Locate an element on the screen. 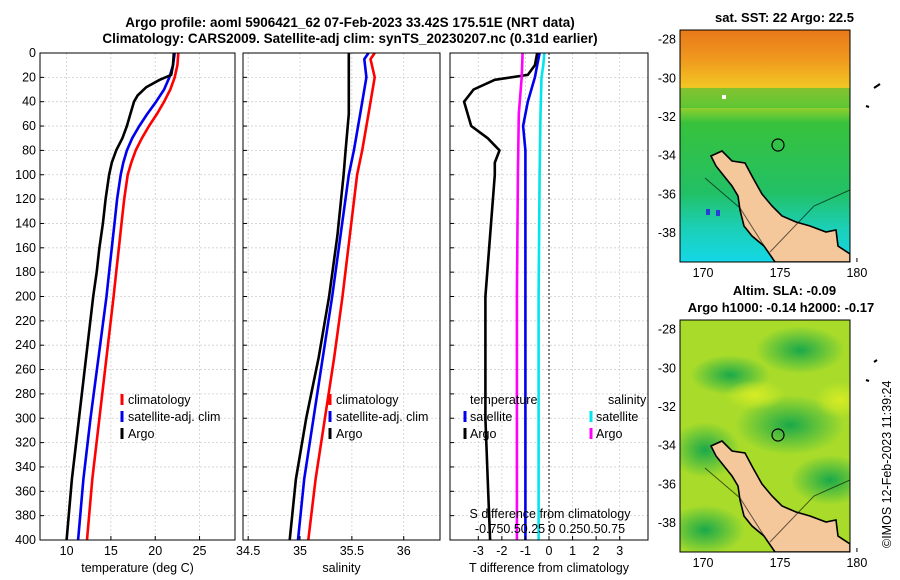 This screenshot has height=580, width=900. y-tick-label: 60 is located at coordinates (29, 126).